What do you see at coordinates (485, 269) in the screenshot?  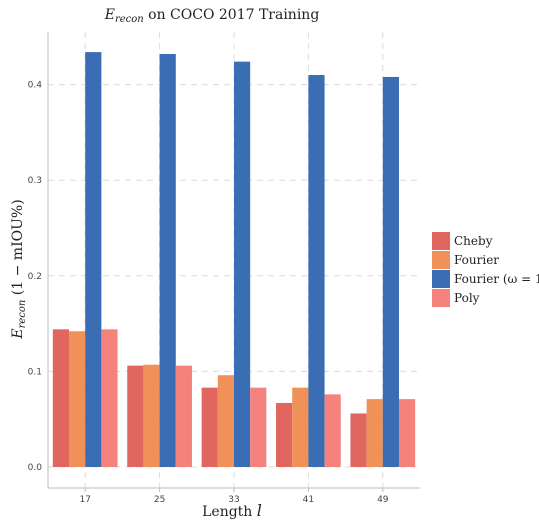 I see `legend: Cheby Fourier Fourier (ω = 1) Poly` at bounding box center [485, 269].